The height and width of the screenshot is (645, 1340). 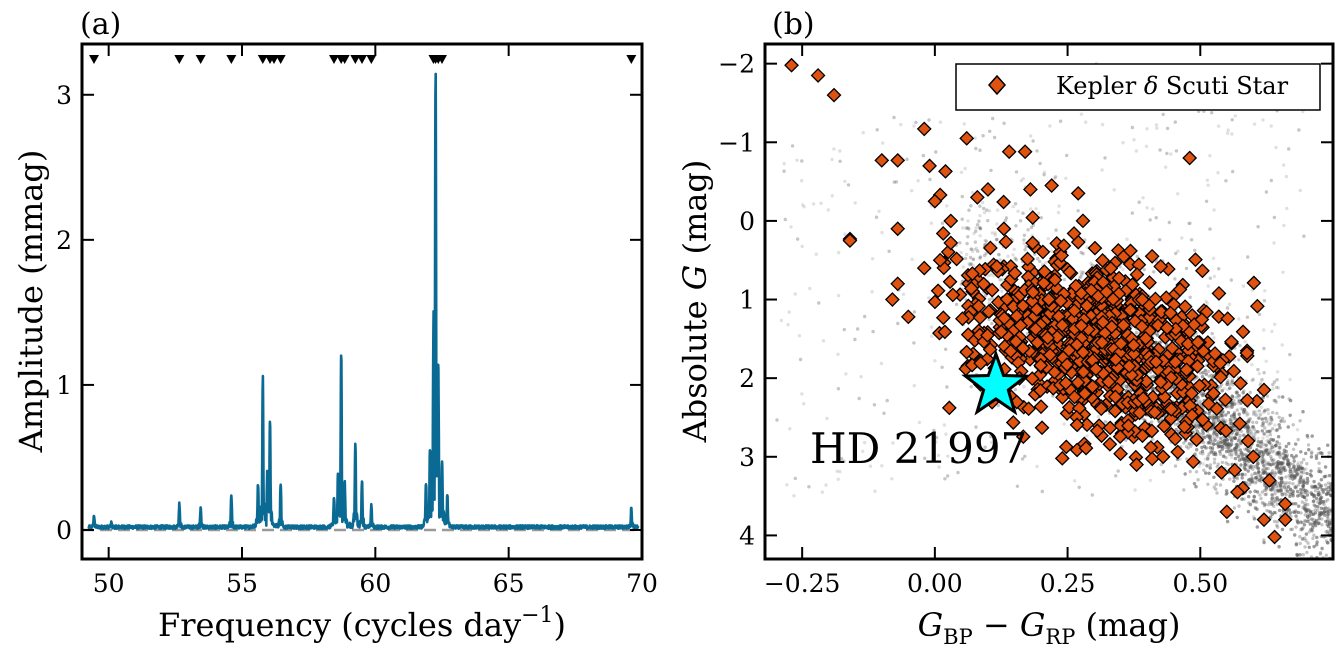 I want to click on x-tick-label: 55, so click(x=242, y=583).